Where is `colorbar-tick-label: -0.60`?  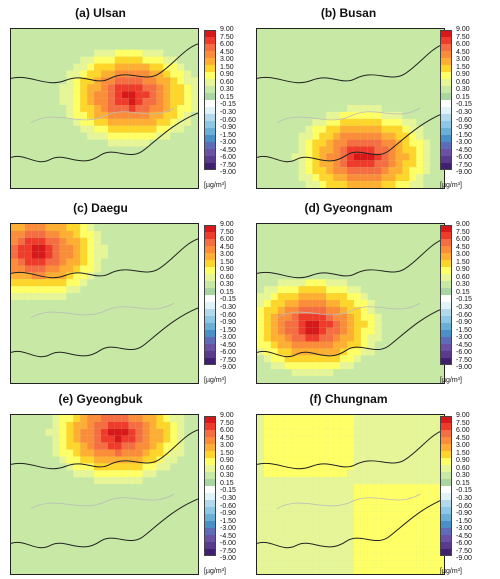
colorbar-tick-label: -0.60 is located at coordinates (228, 506).